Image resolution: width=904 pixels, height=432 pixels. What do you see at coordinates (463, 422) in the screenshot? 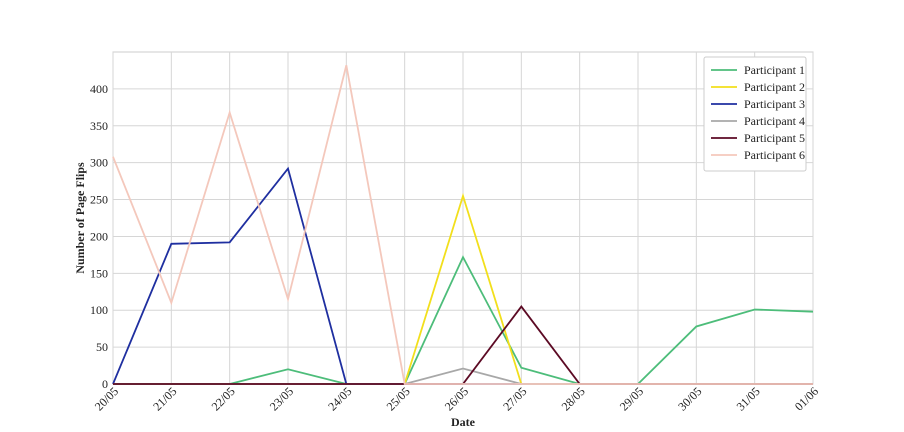
I see `x-axis-label: Date` at bounding box center [463, 422].